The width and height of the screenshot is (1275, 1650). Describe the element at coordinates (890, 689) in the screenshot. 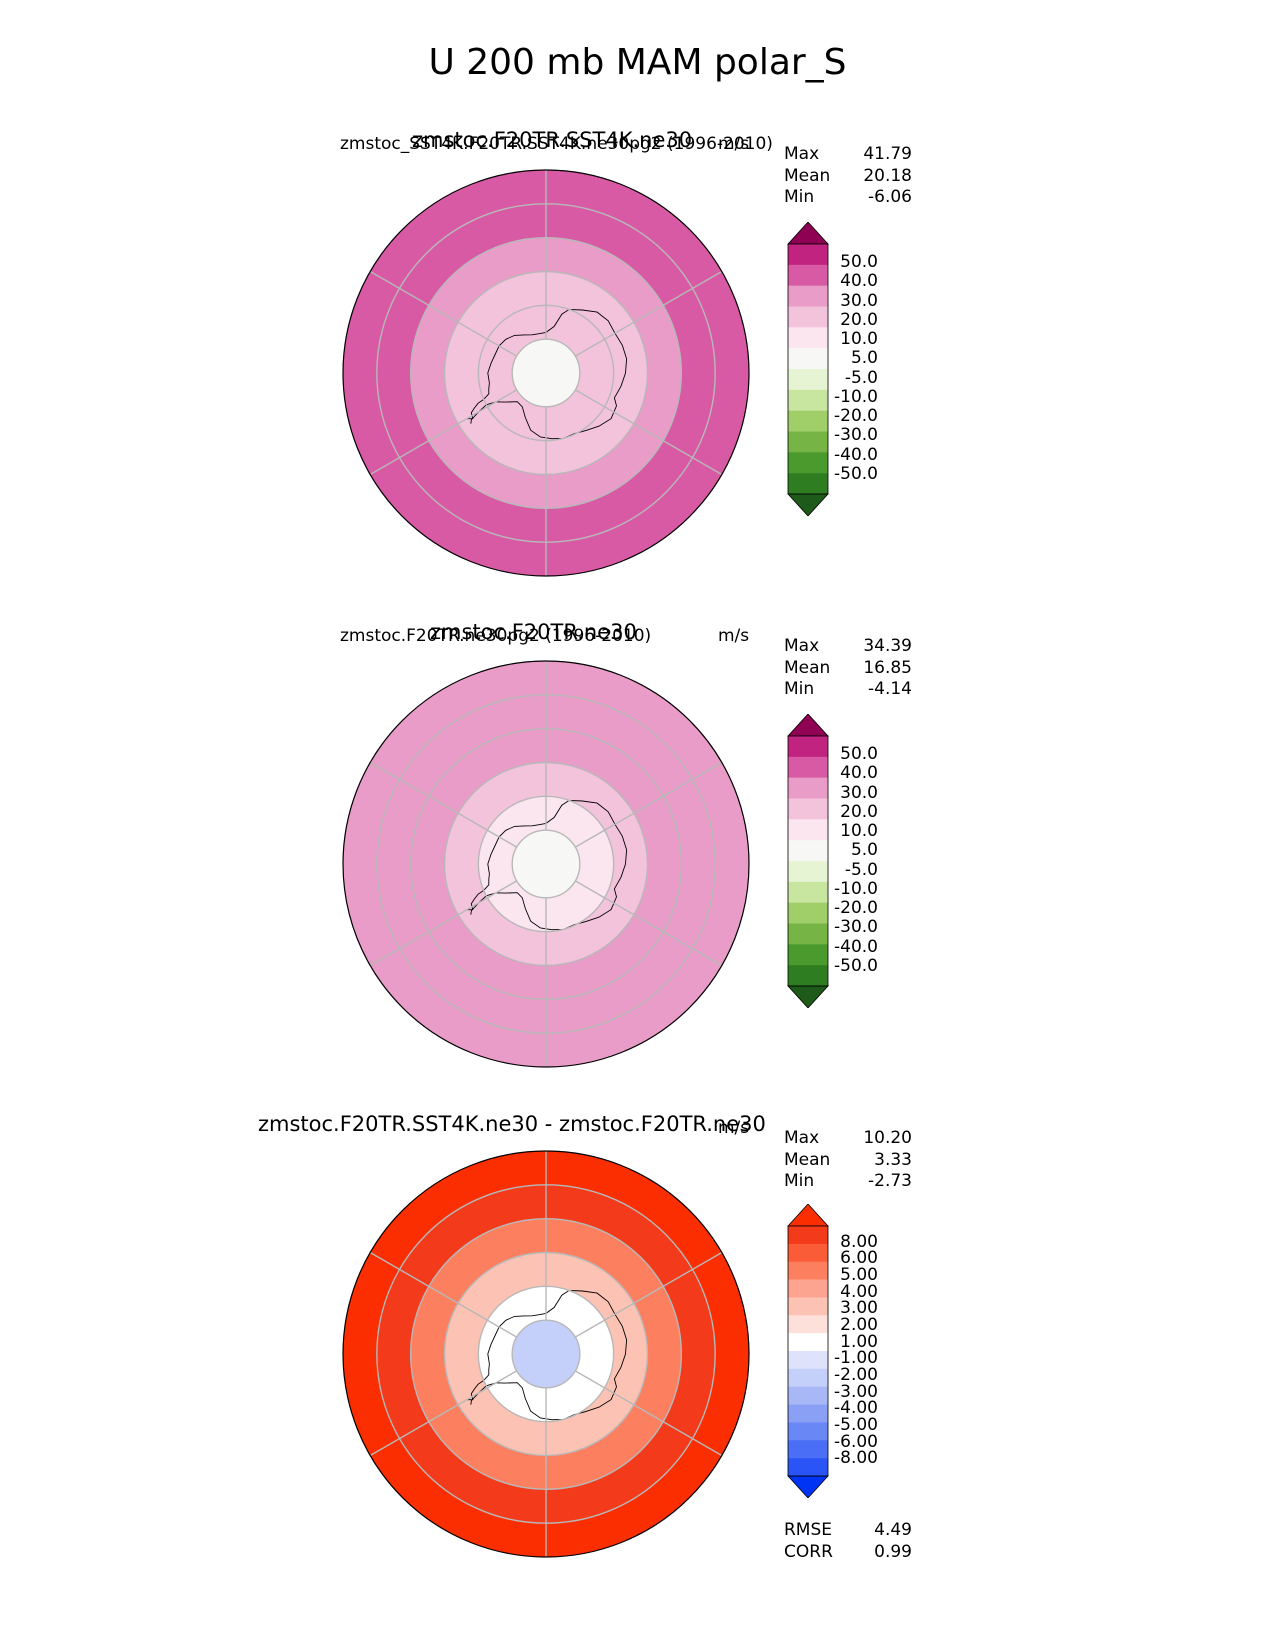

I see `stat-min-value: -4.14` at that location.